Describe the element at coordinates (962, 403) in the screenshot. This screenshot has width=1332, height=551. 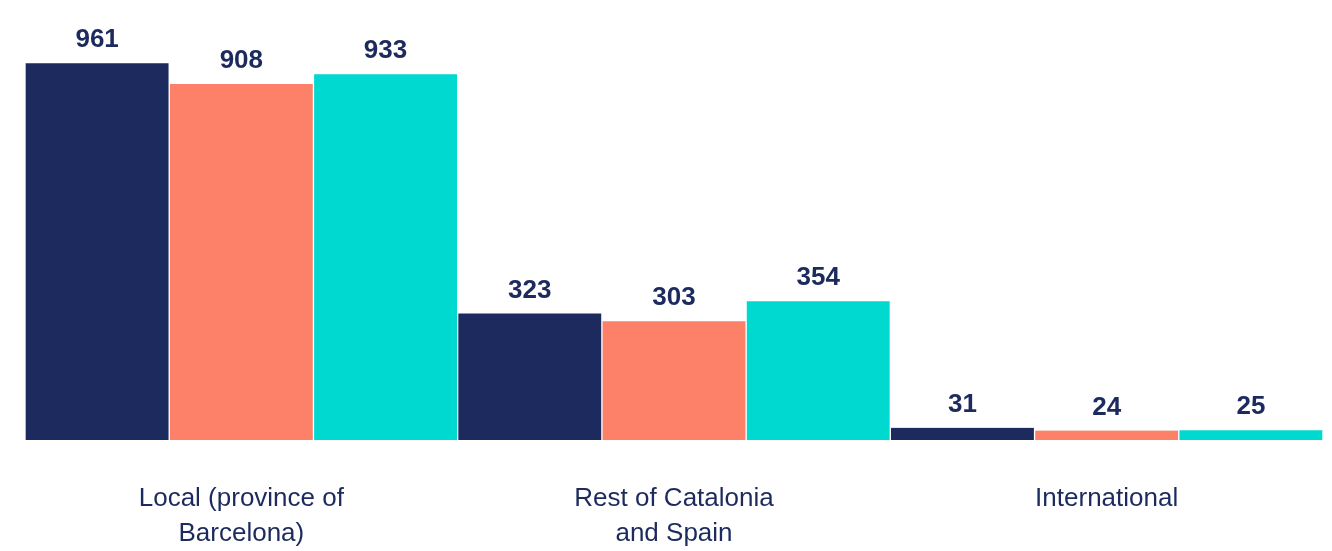
I see `data-label: 31` at that location.